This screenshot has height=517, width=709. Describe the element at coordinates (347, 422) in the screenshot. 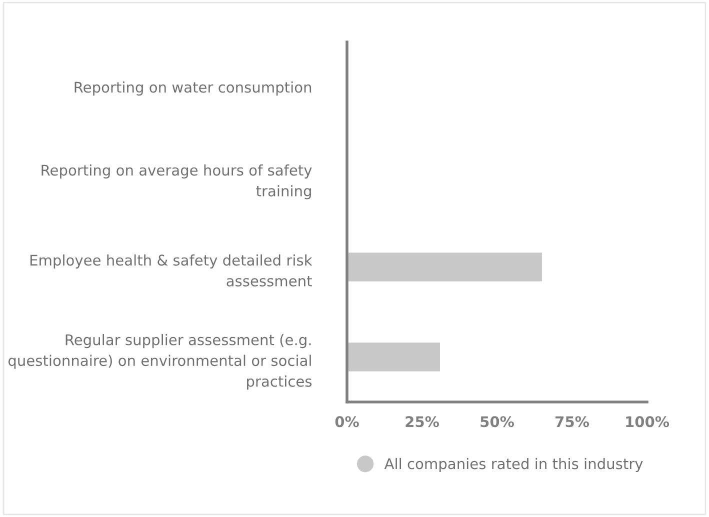

I see `x-tick-label: 0%` at that location.